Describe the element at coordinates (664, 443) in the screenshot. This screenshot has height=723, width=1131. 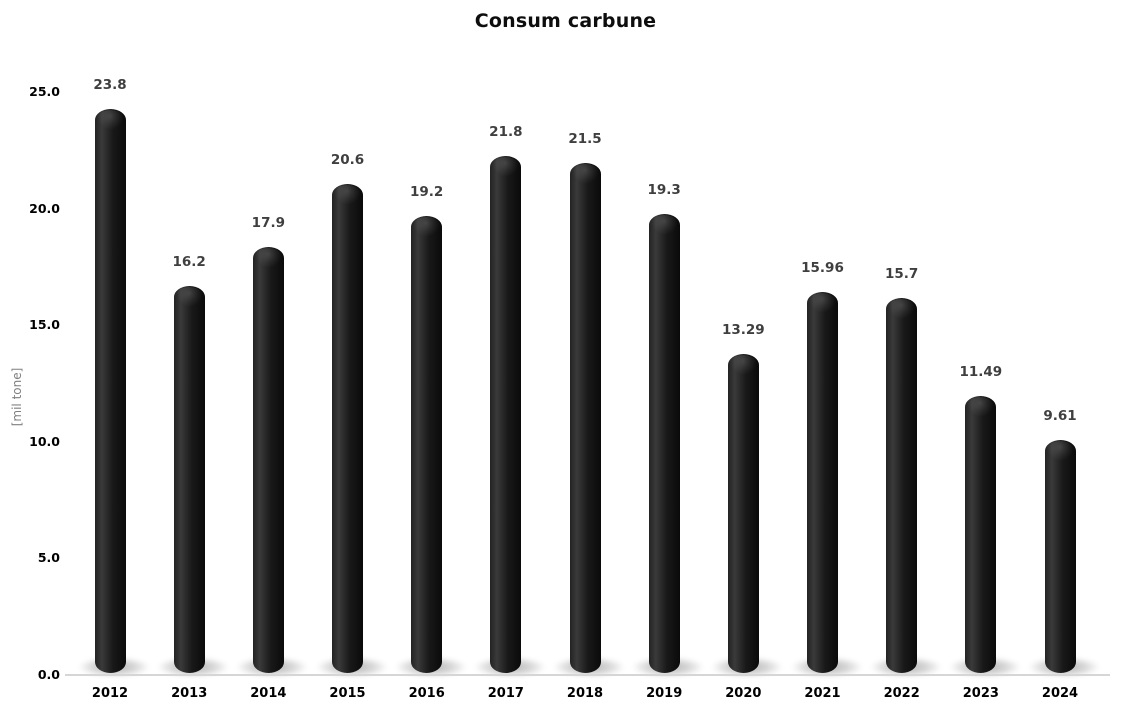
I see `bar-2019` at that location.